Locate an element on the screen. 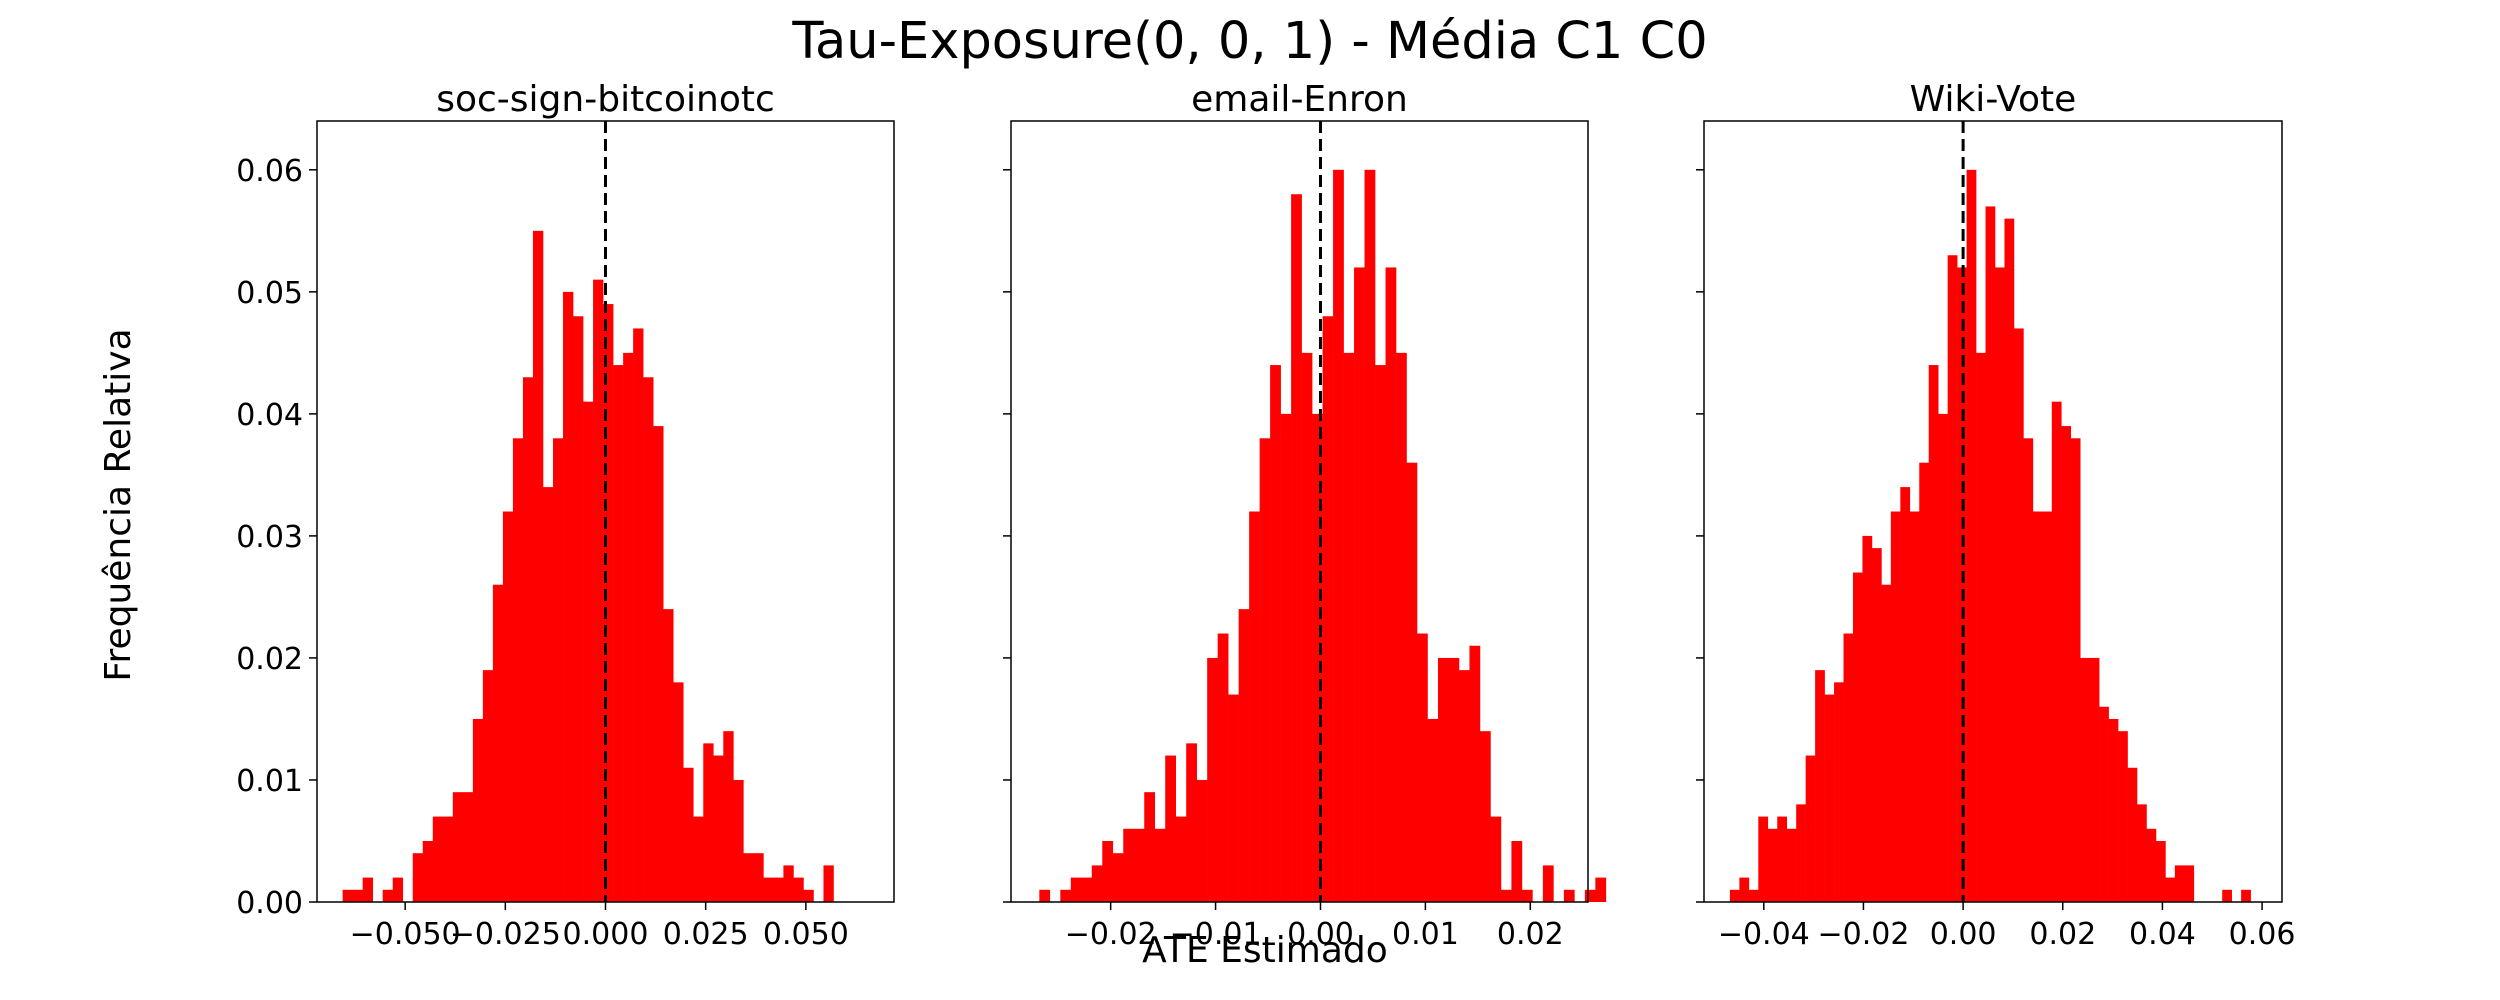 The height and width of the screenshot is (1000, 2500). x-tick-label: −0.01 is located at coordinates (1216, 934).